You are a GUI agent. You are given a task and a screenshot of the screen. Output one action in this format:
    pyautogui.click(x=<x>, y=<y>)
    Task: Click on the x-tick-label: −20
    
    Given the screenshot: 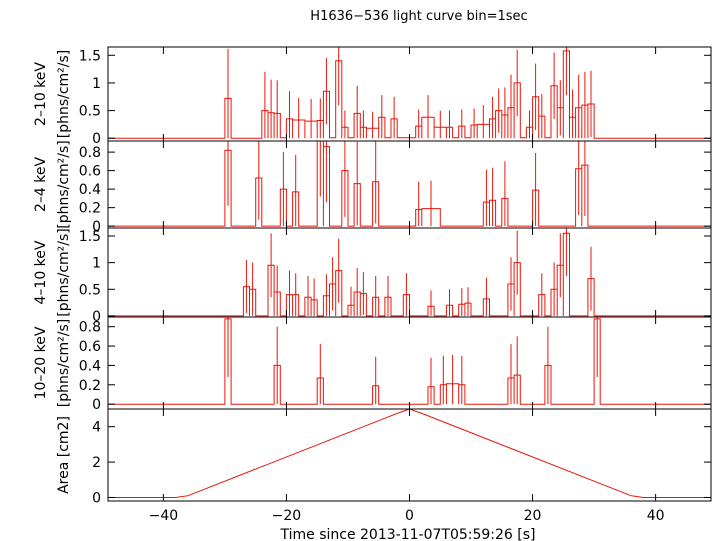 What is the action you would take?
    pyautogui.click(x=287, y=516)
    